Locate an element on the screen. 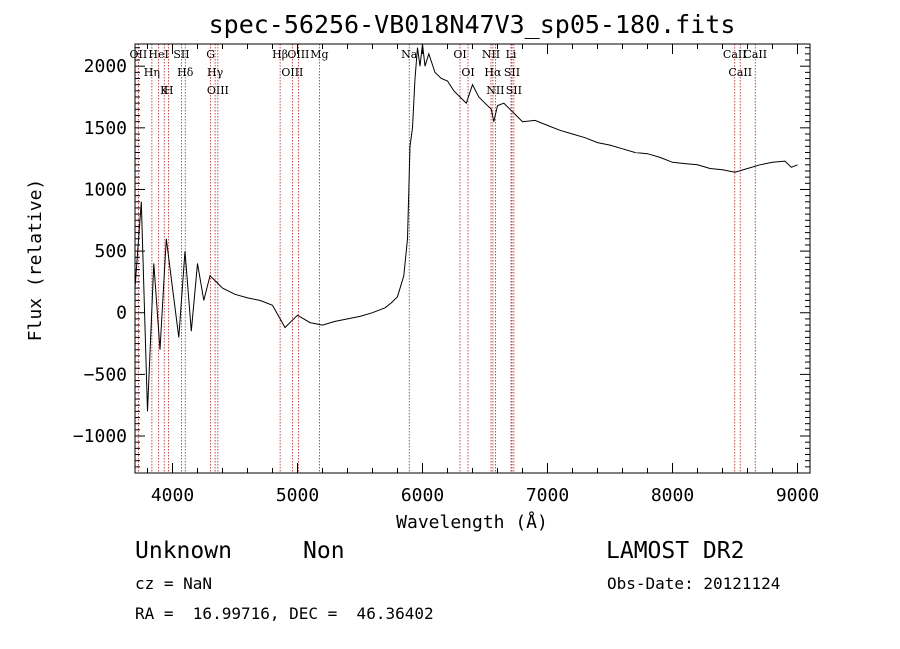 The width and height of the screenshot is (900, 649). line-label: Hβ is located at coordinates (280, 54).